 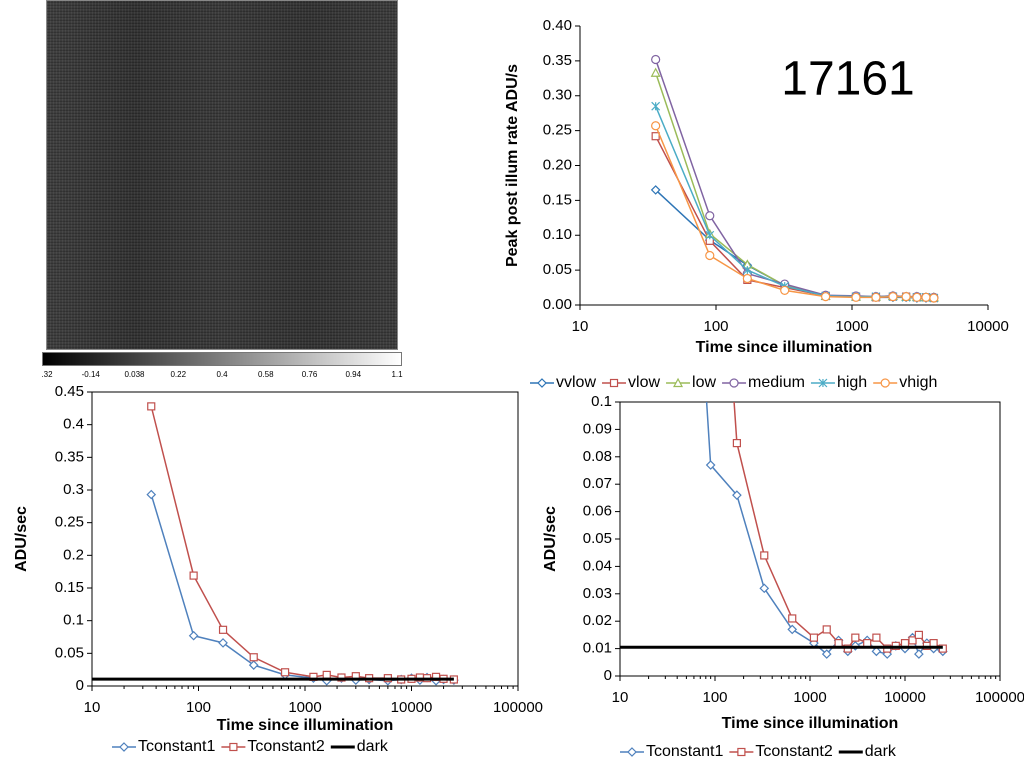 What do you see at coordinates (557, 304) in the screenshot?
I see `y-tick-label: 0.00` at bounding box center [557, 304].